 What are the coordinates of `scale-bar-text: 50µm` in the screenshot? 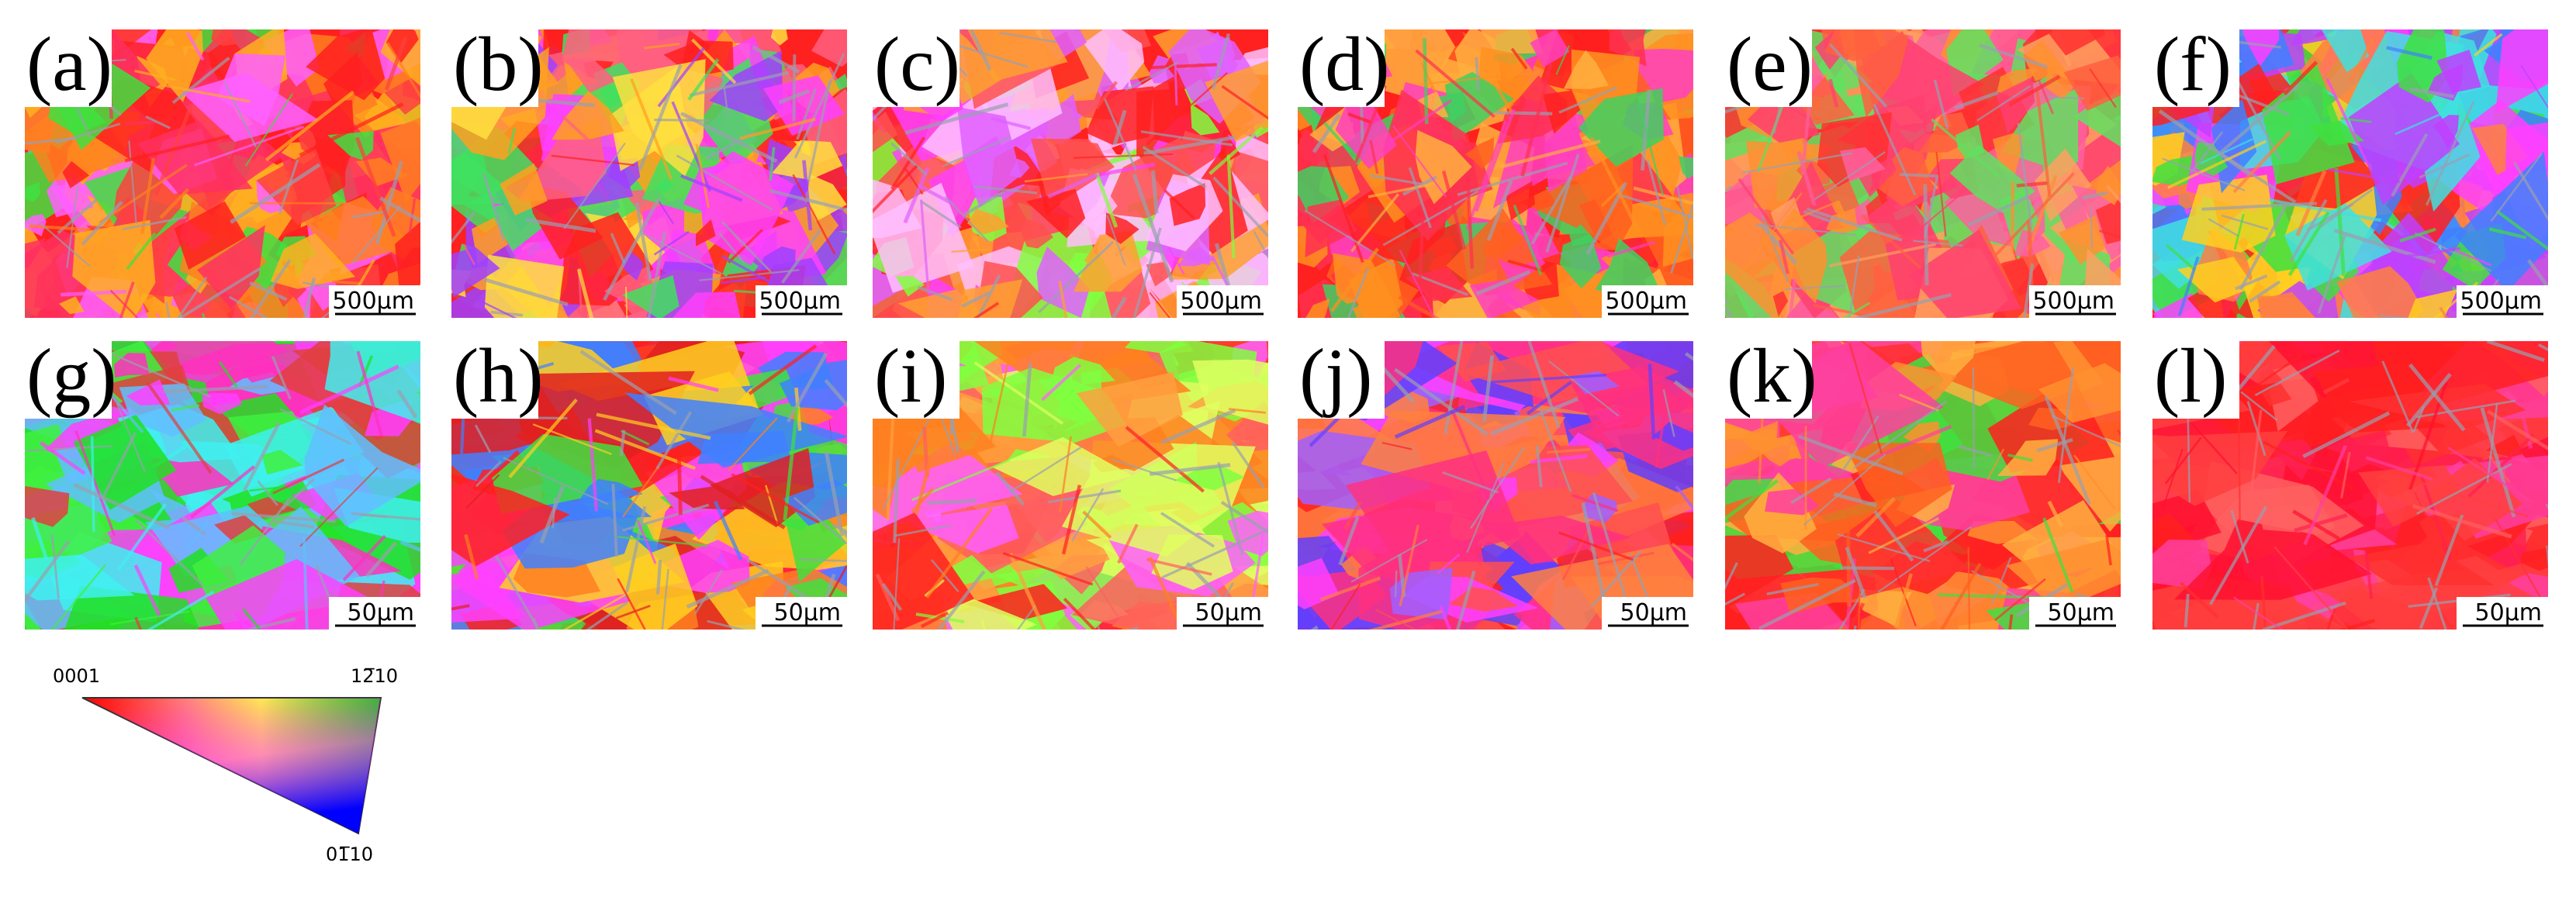 It's located at (807, 612).